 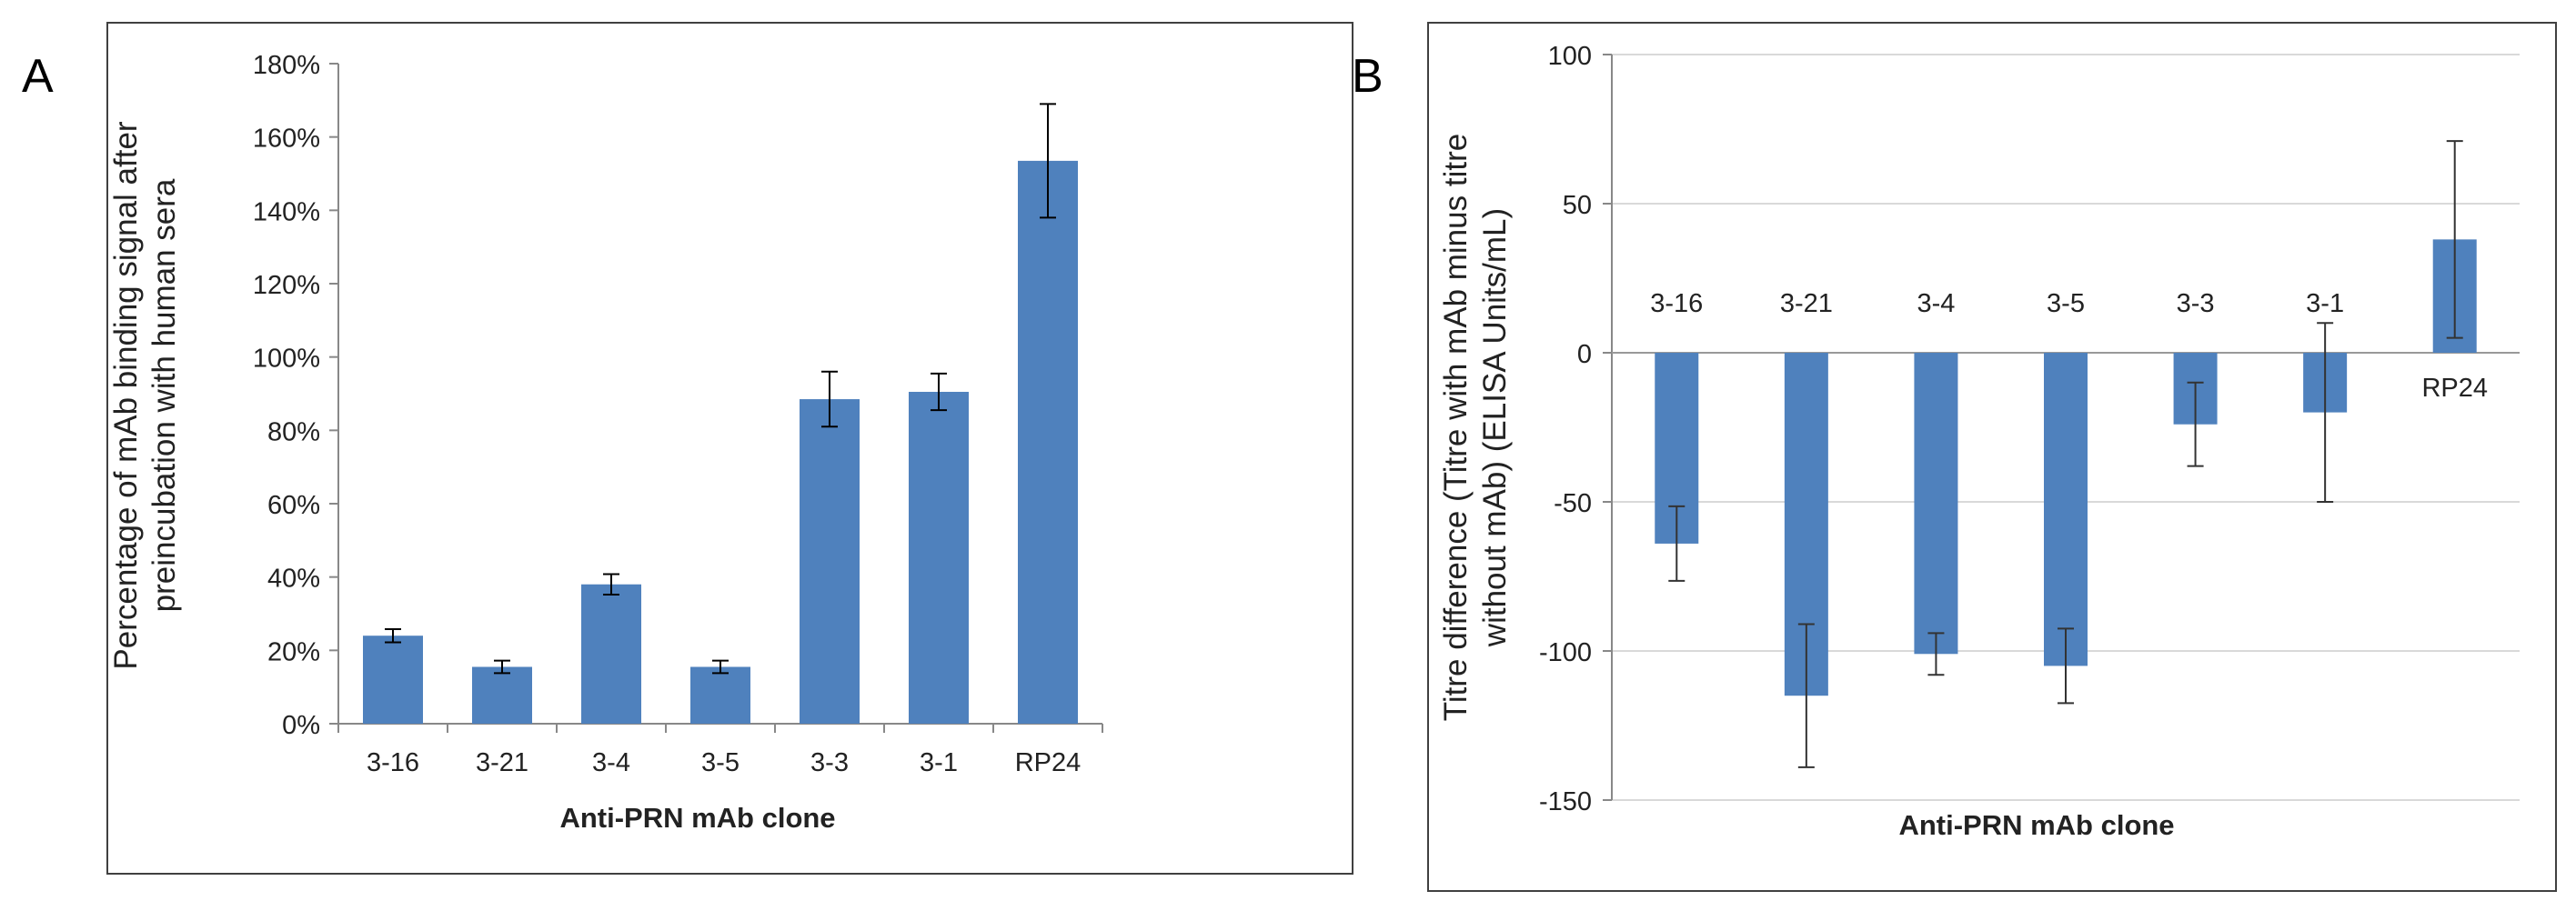 What do you see at coordinates (1584, 354) in the screenshot?
I see `panel-b-y-tick-label: 0` at bounding box center [1584, 354].